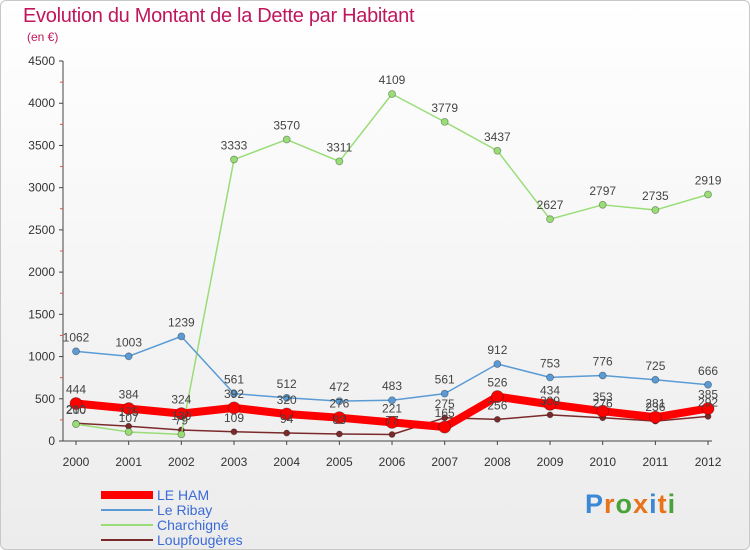  Describe the element at coordinates (655, 196) in the screenshot. I see `data-label: 2735` at that location.